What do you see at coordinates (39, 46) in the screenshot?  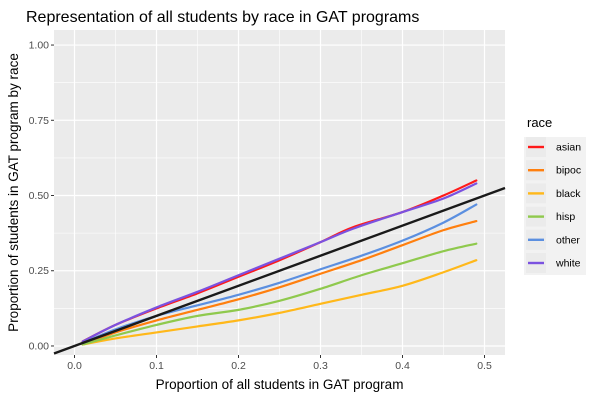 I see `y-tick-label: 1.00` at bounding box center [39, 46].